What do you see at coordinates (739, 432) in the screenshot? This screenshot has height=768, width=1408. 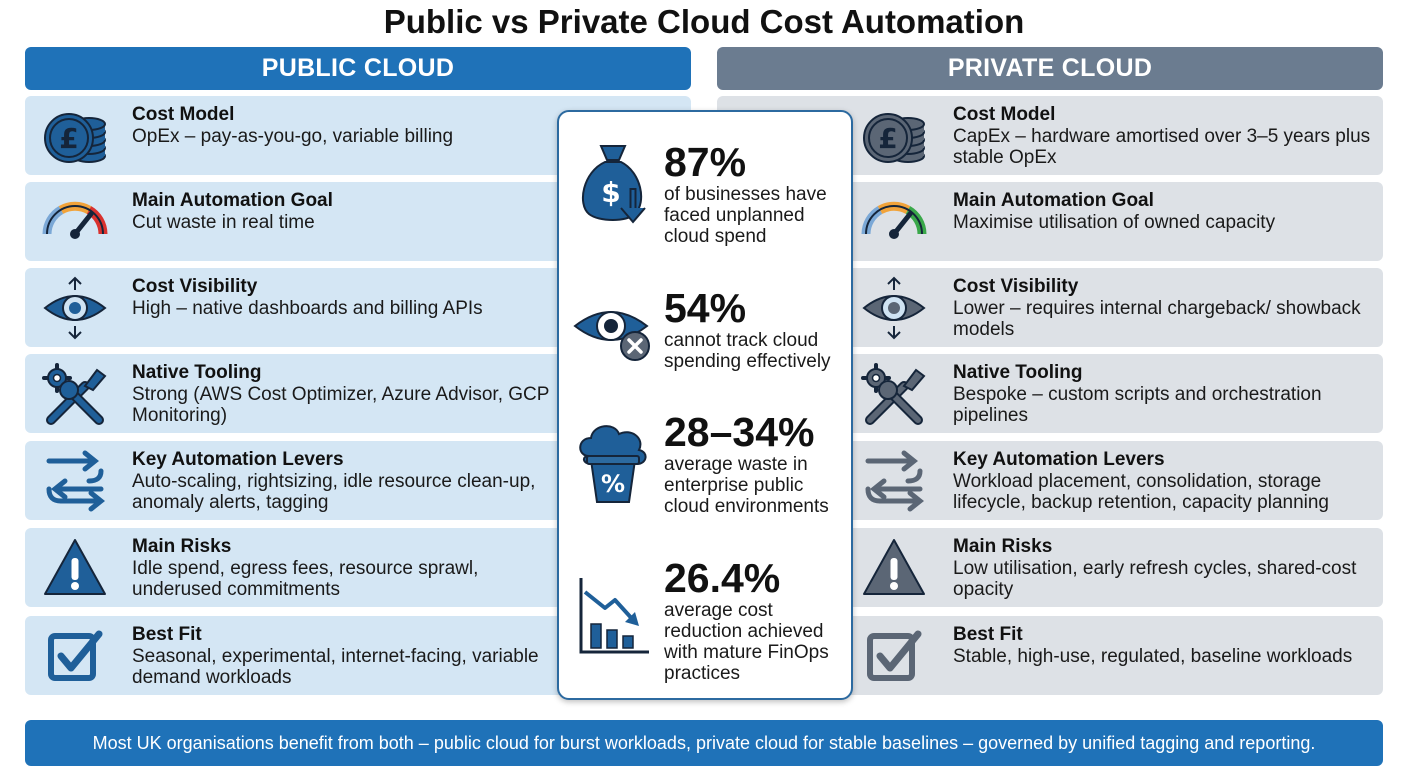 I see `stat-value: 28–34%` at bounding box center [739, 432].